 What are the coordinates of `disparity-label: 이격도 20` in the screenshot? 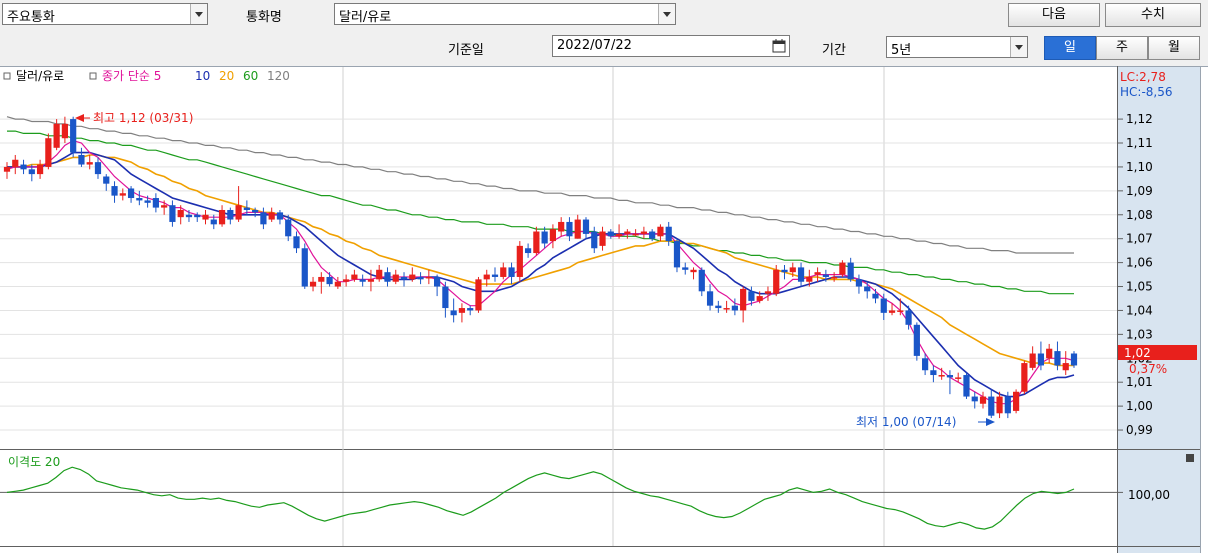 It's located at (34, 462).